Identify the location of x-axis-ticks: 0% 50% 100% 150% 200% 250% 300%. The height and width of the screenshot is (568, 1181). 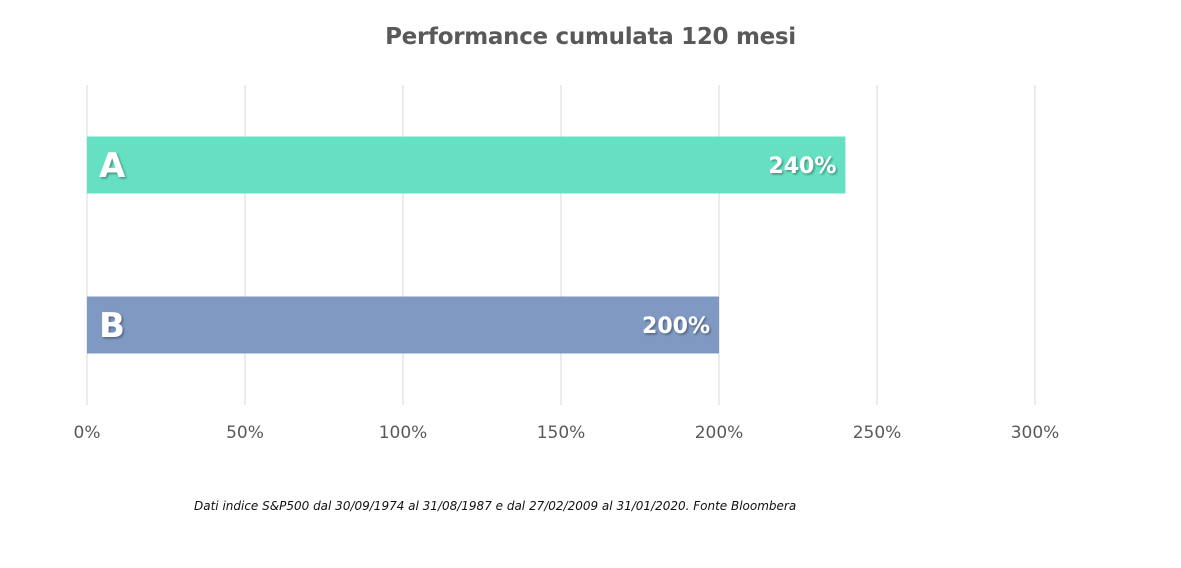
(567, 433).